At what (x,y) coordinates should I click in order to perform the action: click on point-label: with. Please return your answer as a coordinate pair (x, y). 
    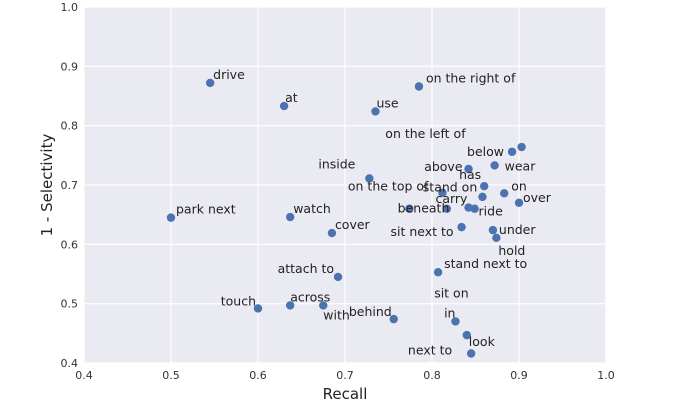
    Looking at the image, I should click on (336, 314).